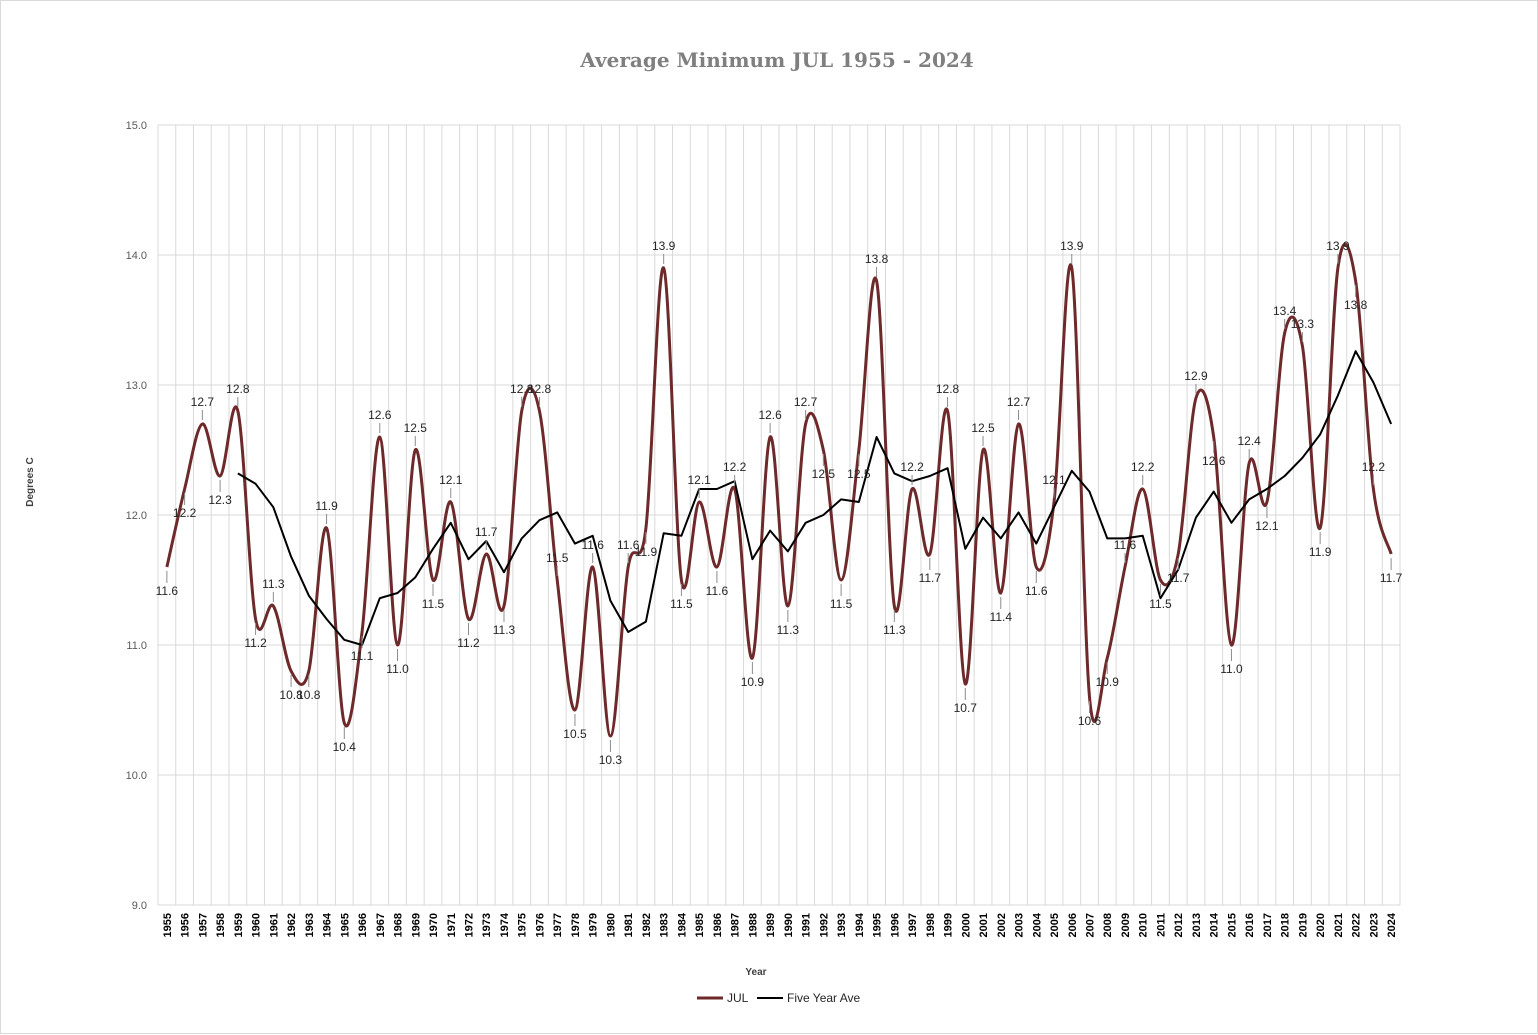  Describe the element at coordinates (380, 415) in the screenshot. I see `data-label: 12.6` at that location.